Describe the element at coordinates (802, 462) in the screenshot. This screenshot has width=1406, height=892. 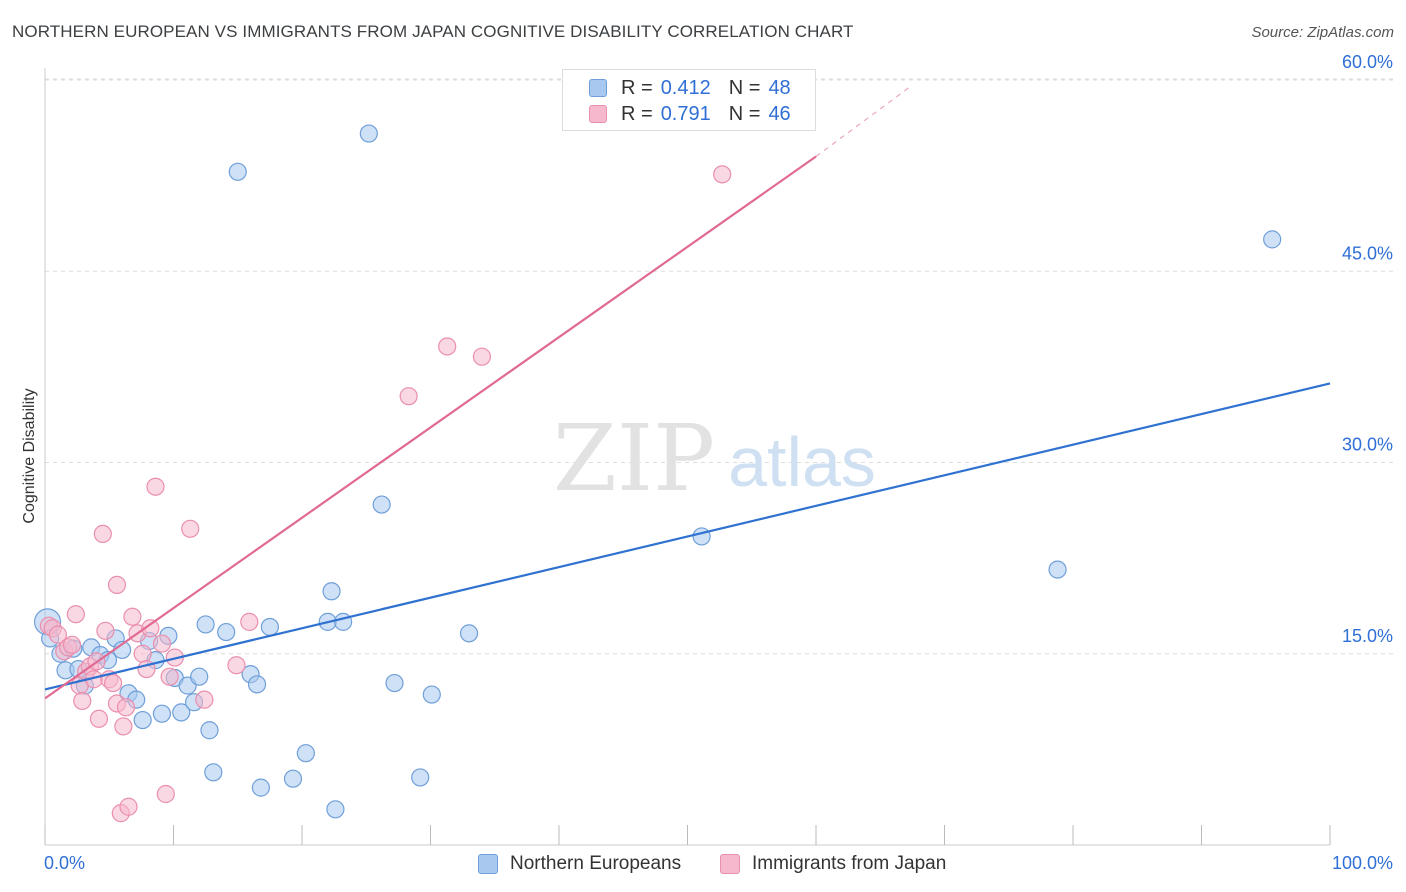
I see `watermark-atlas: atlas` at that location.